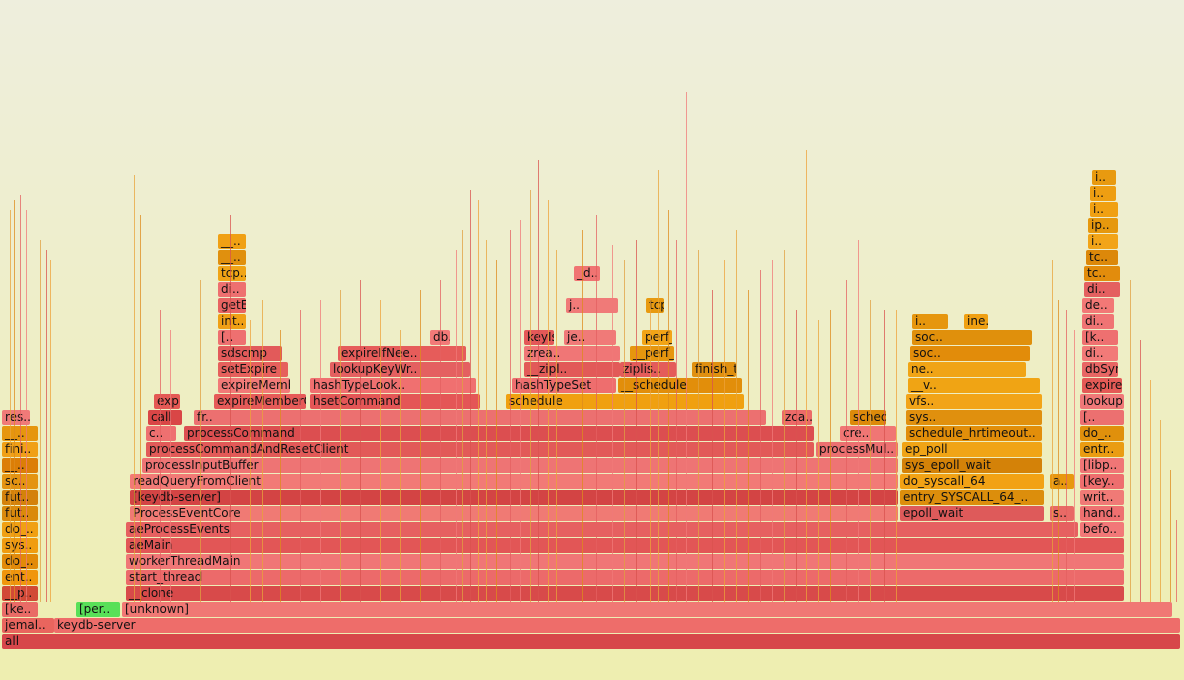 The image size is (1184, 680). Describe the element at coordinates (1102, 481) in the screenshot. I see `frame-key: [key..` at that location.